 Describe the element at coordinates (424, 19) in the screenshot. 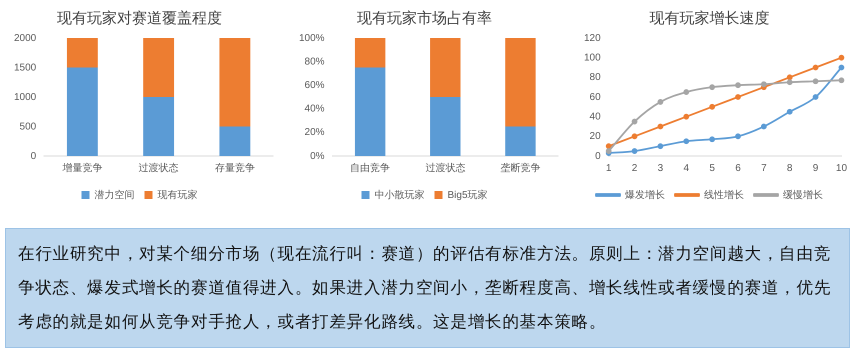

I see `chart-title: 现有玩家市场占有率` at that location.